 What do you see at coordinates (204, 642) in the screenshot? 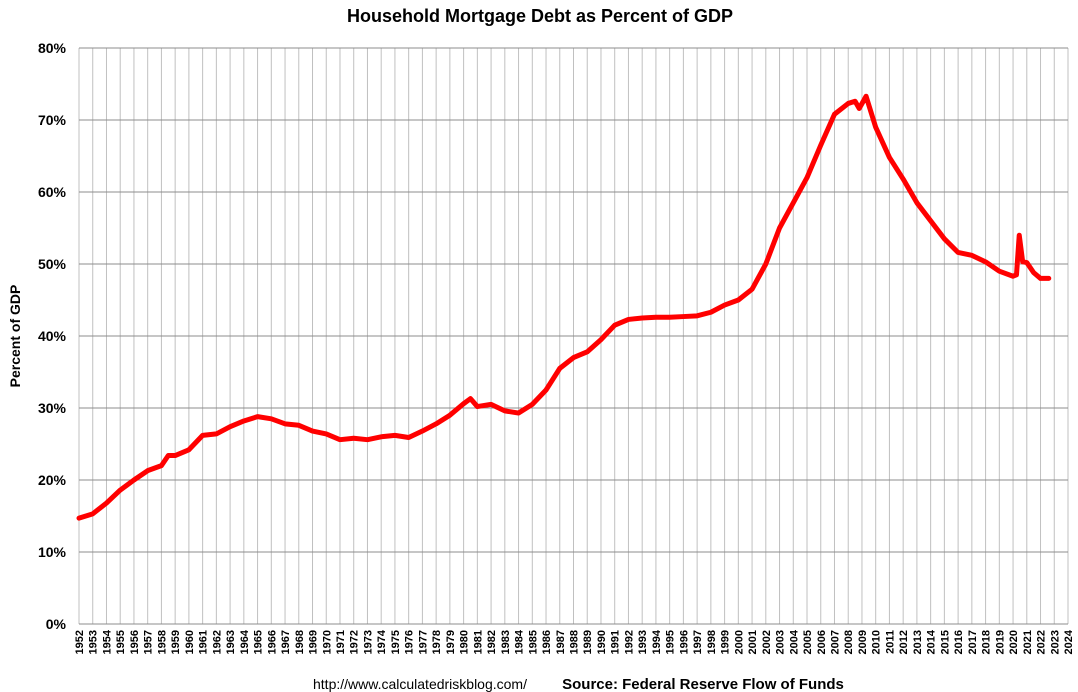
I see `x-tick-label: 1961` at bounding box center [204, 642].